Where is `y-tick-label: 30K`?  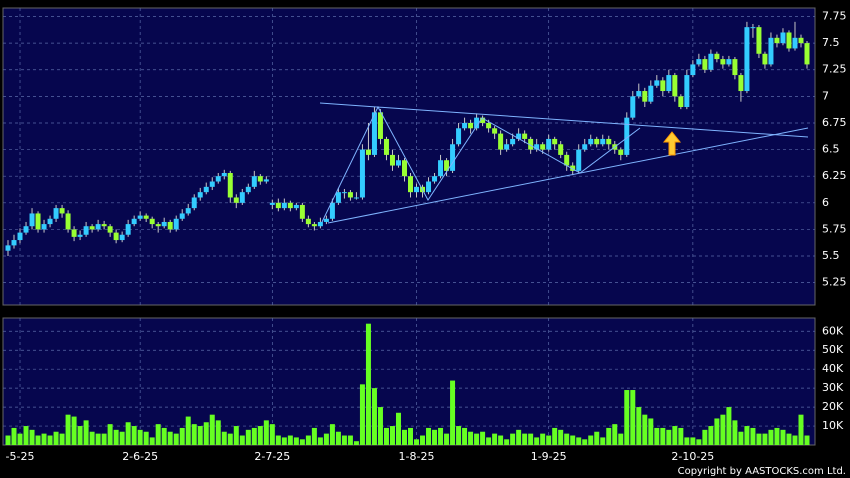 y-tick-label: 30K is located at coordinates (833, 387).